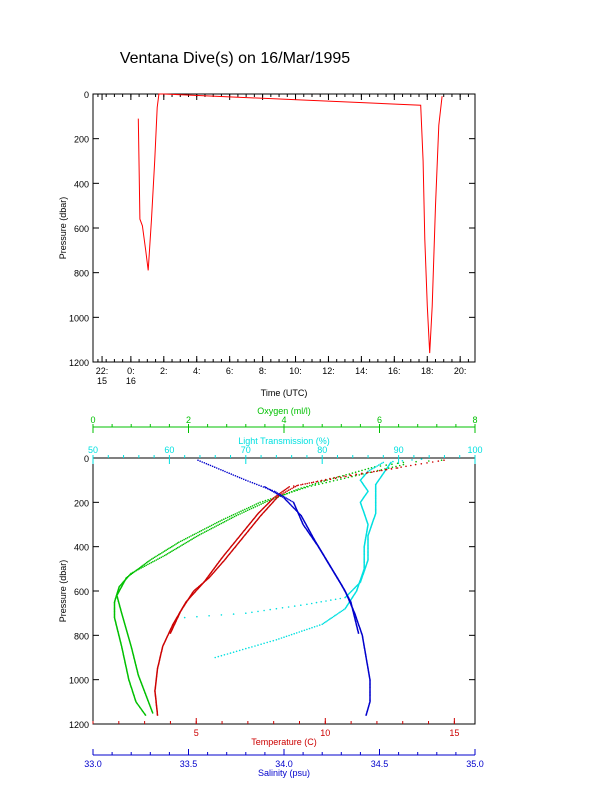  Describe the element at coordinates (246, 450) in the screenshot. I see `plot2-transmission-tick-label: 70` at that location.